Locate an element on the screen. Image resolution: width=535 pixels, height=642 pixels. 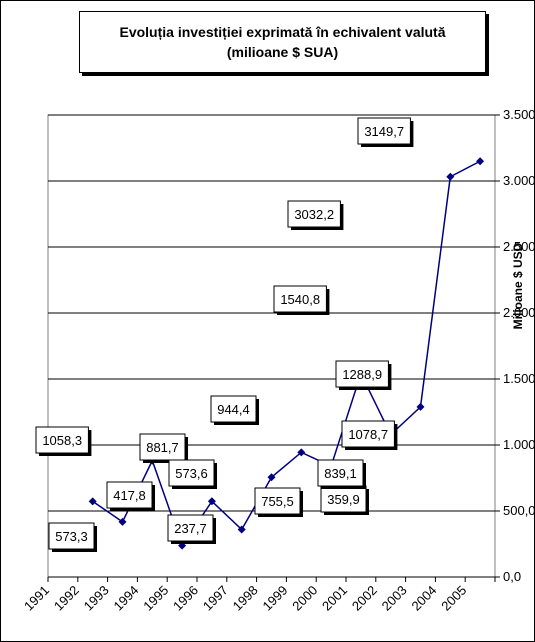
x-tick-label: 2000 is located at coordinates (304, 598).